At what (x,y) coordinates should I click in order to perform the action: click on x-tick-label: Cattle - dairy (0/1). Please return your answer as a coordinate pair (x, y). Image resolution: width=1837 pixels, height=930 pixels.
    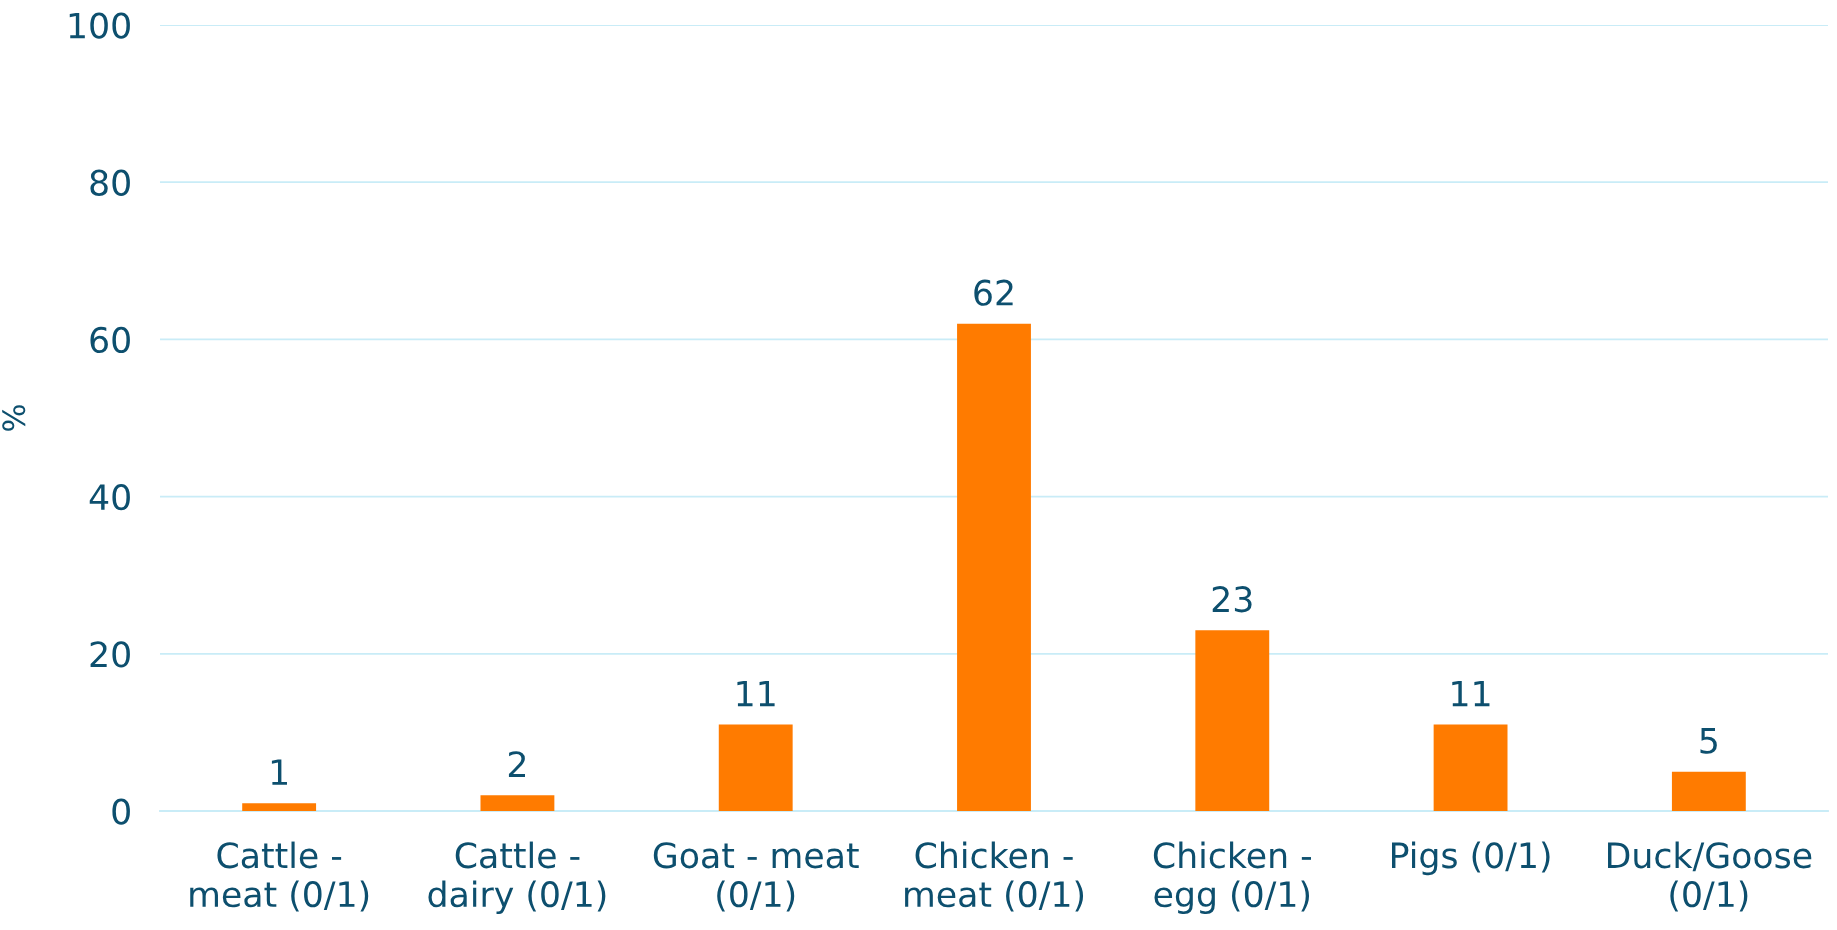
    Looking at the image, I should click on (517, 878).